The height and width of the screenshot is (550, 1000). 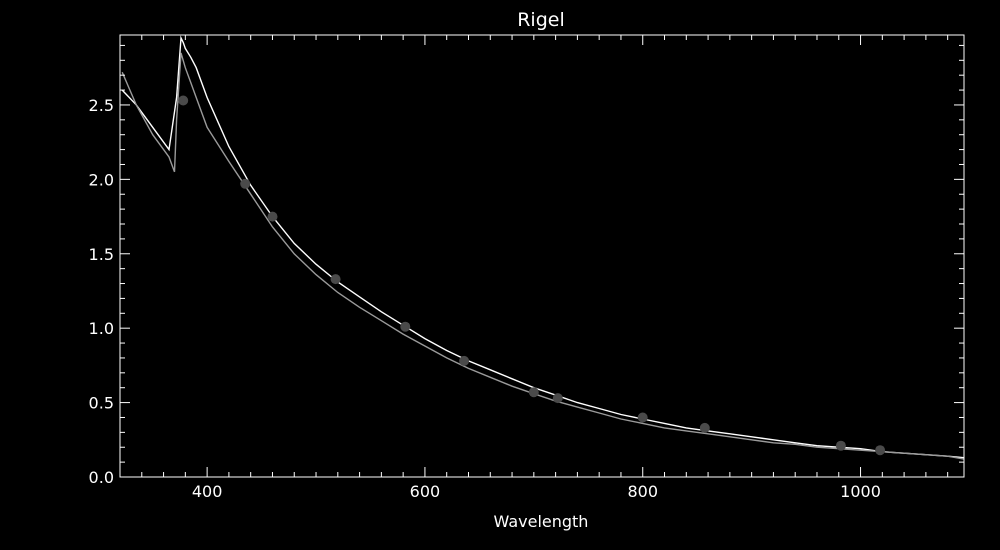 I want to click on y-tick-label: 1.5, so click(x=101, y=254).